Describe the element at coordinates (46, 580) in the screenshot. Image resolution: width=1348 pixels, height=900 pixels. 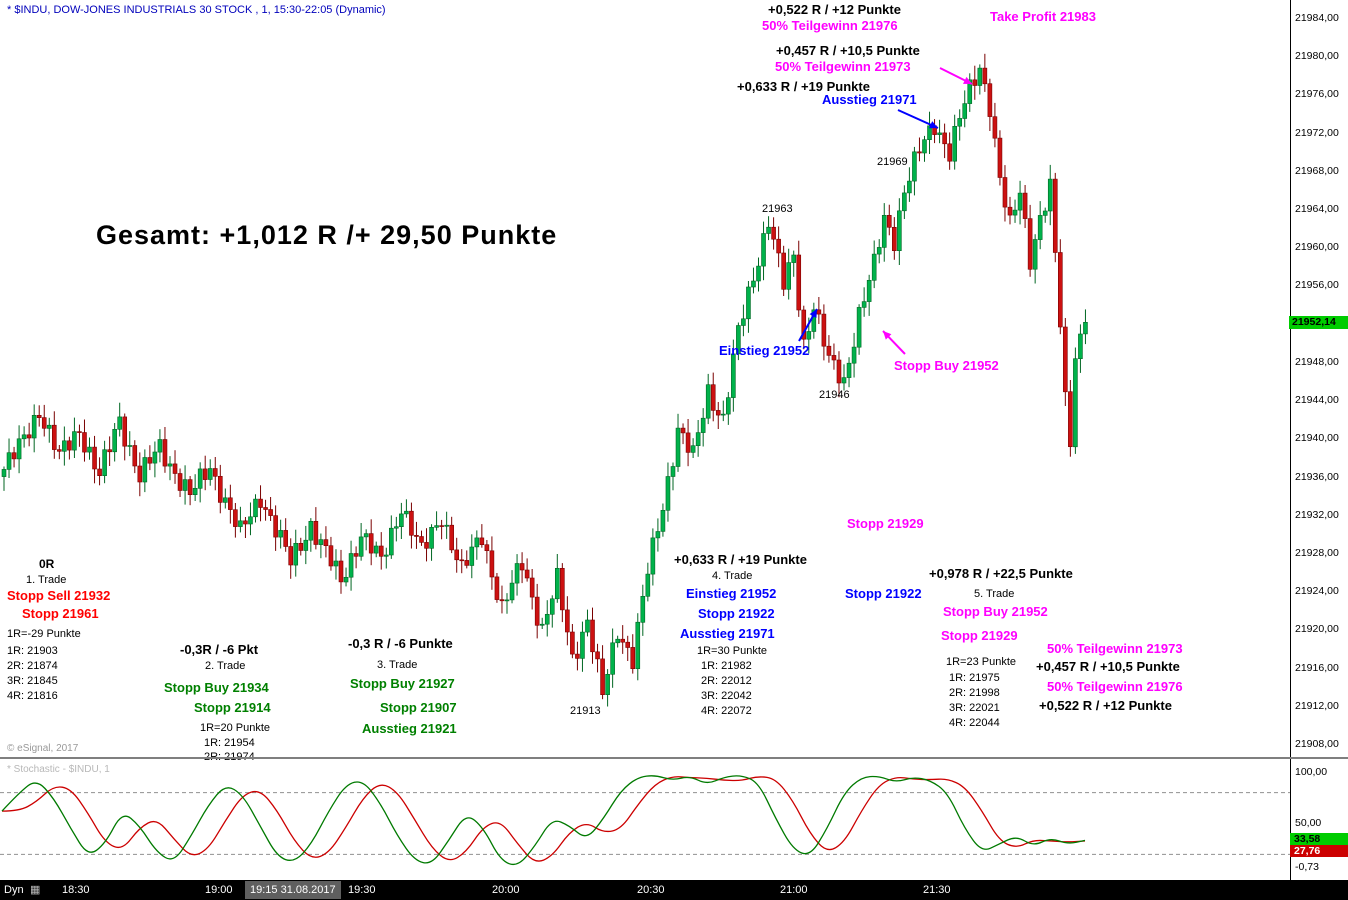
I see `trade1-label: 1. Trade` at that location.